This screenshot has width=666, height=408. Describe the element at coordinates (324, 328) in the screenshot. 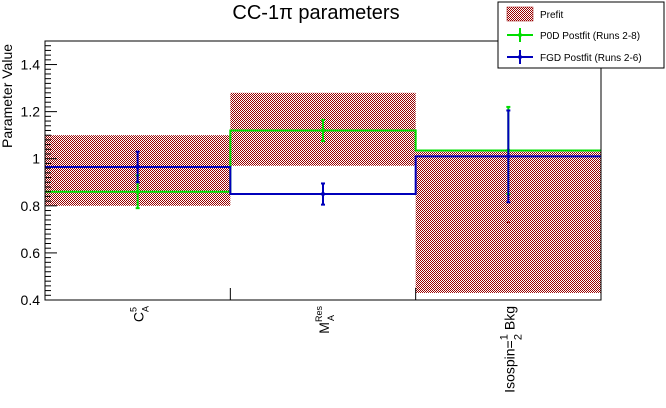

I see `label-part: M` at that location.